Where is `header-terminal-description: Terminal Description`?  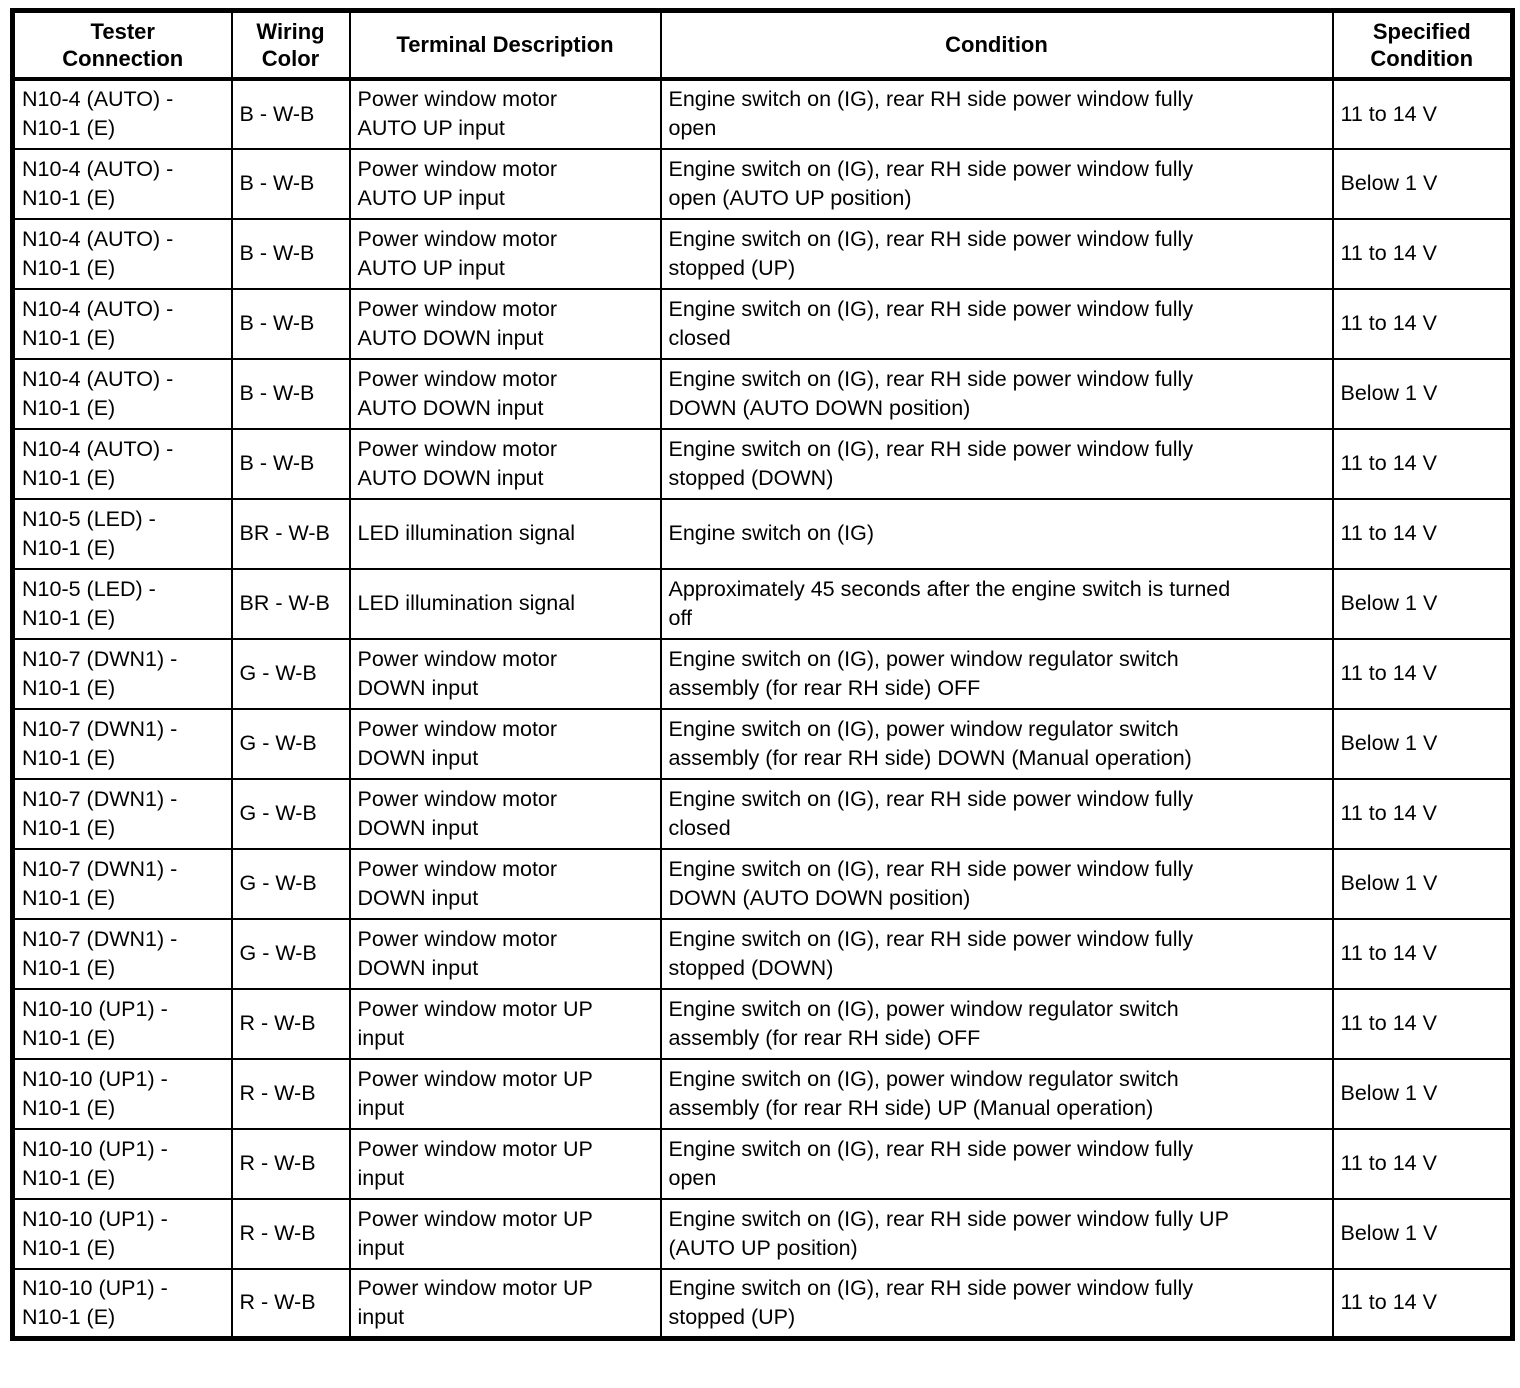
header-terminal-description: Terminal Description is located at coordinates (505, 45).